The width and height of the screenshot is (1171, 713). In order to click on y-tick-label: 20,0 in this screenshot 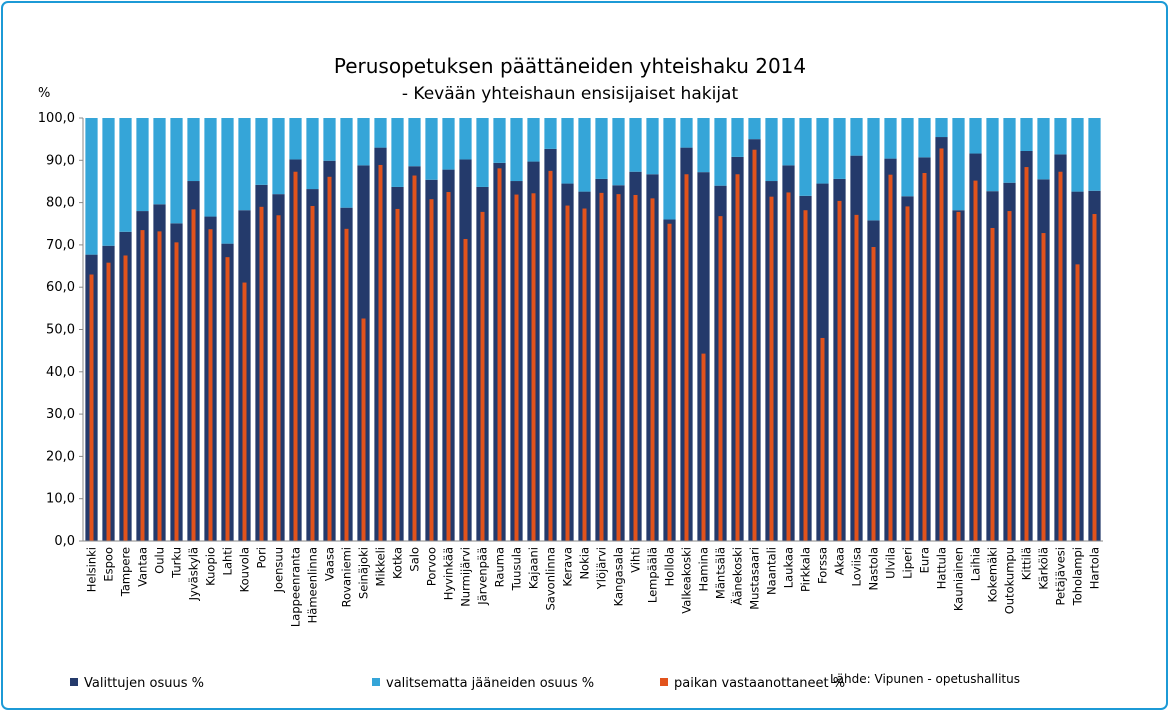, I will do `click(60, 456)`.